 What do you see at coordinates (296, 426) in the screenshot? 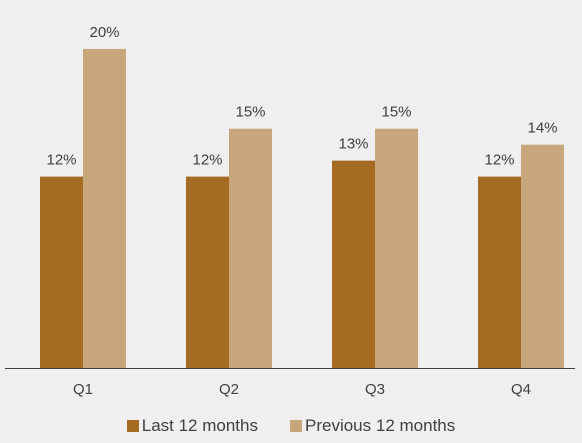
I see `legend-swatch-previous-12-months` at bounding box center [296, 426].